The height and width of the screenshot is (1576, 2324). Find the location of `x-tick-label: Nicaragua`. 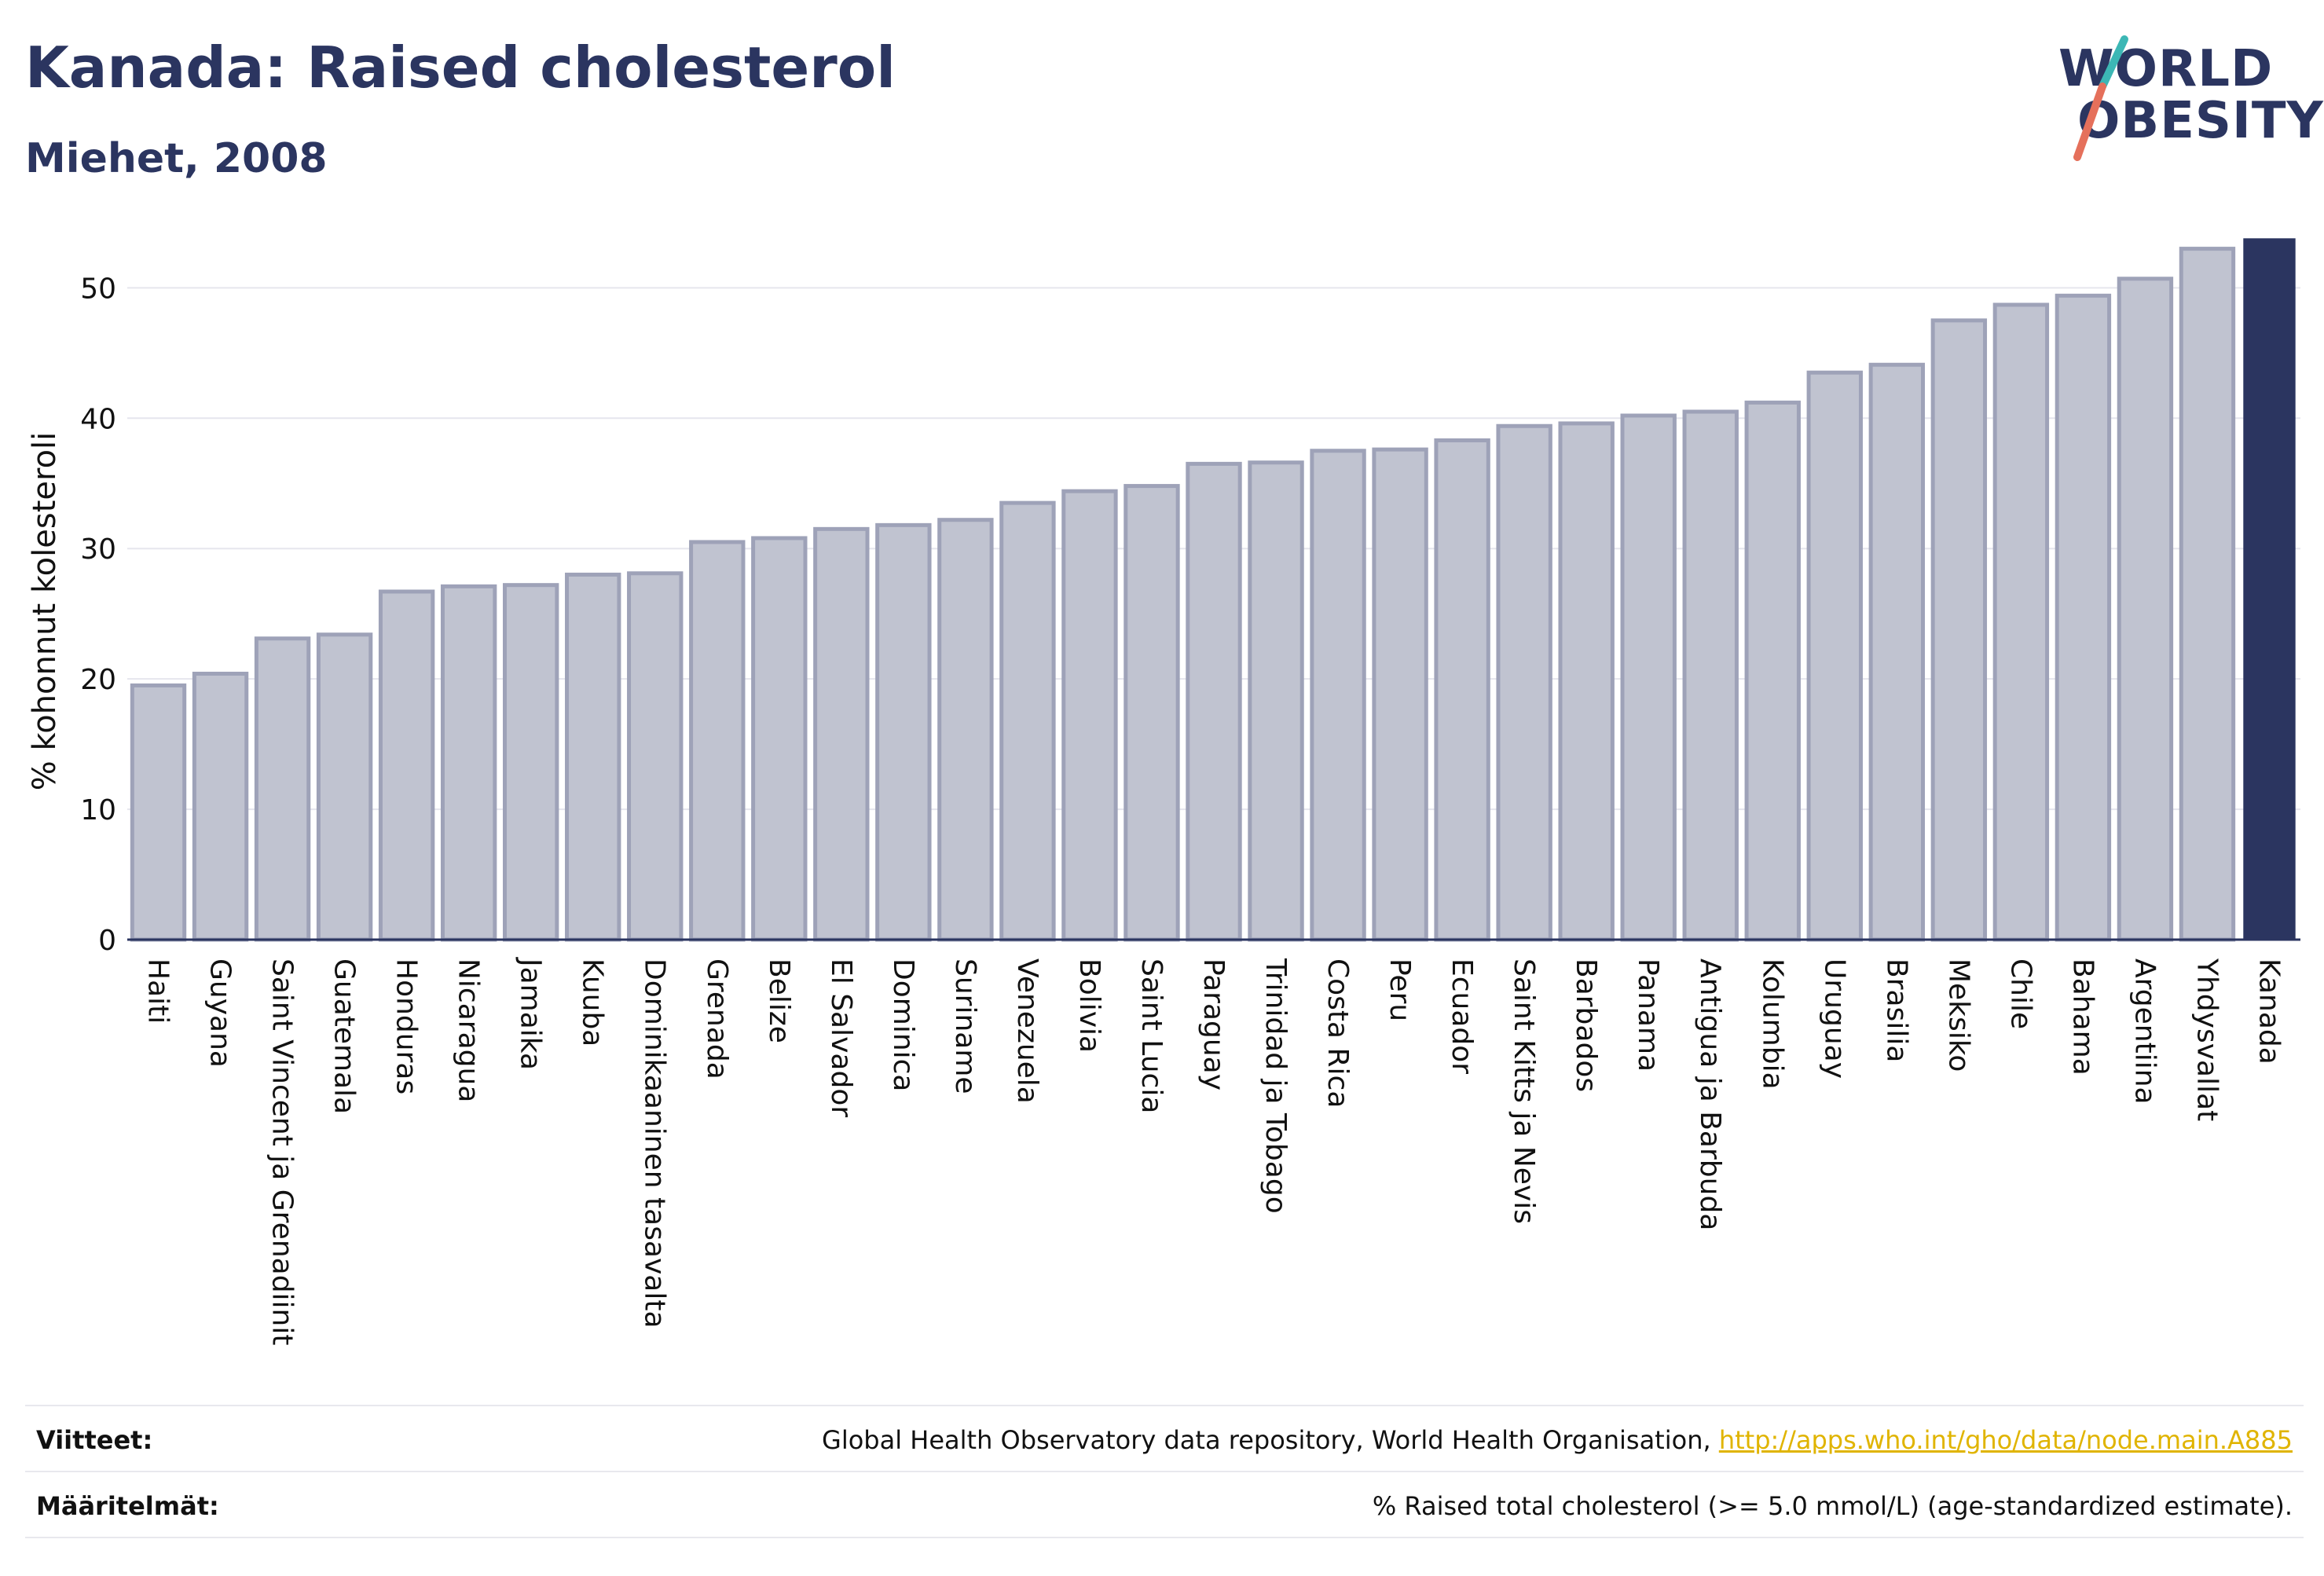

x-tick-label: Nicaragua is located at coordinates (469, 1030).